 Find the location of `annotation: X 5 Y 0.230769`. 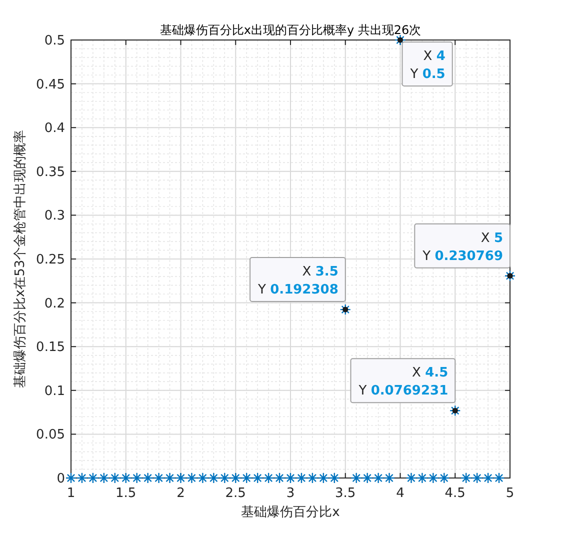

annotation: X 5 Y 0.230769 is located at coordinates (463, 251).